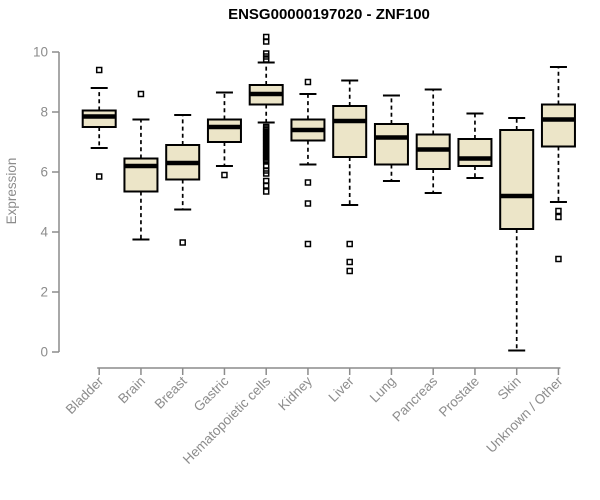 The height and width of the screenshot is (500, 600). Describe the element at coordinates (211, 393) in the screenshot. I see `x-category-label: Gastric` at that location.